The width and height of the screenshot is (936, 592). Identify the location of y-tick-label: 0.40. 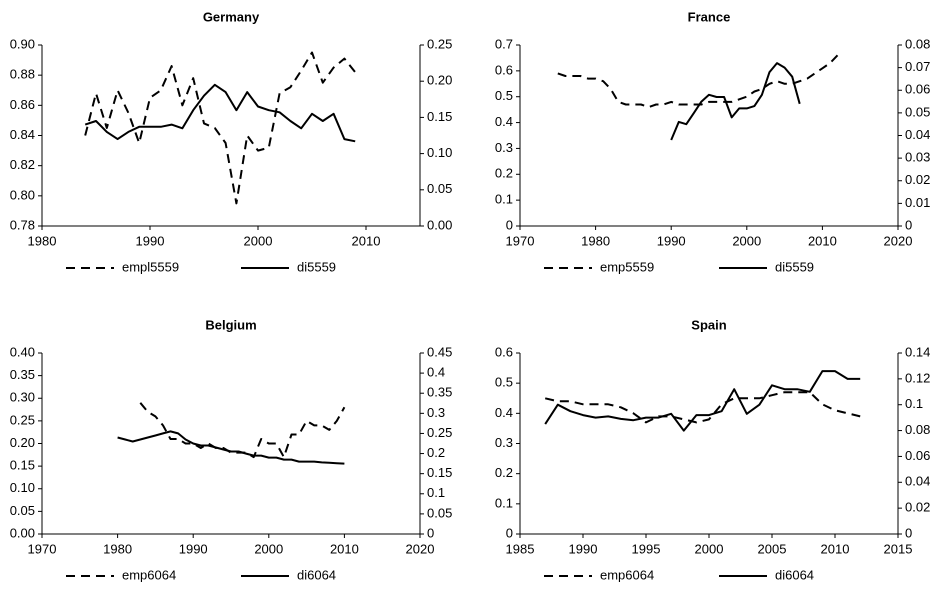
(22, 351).